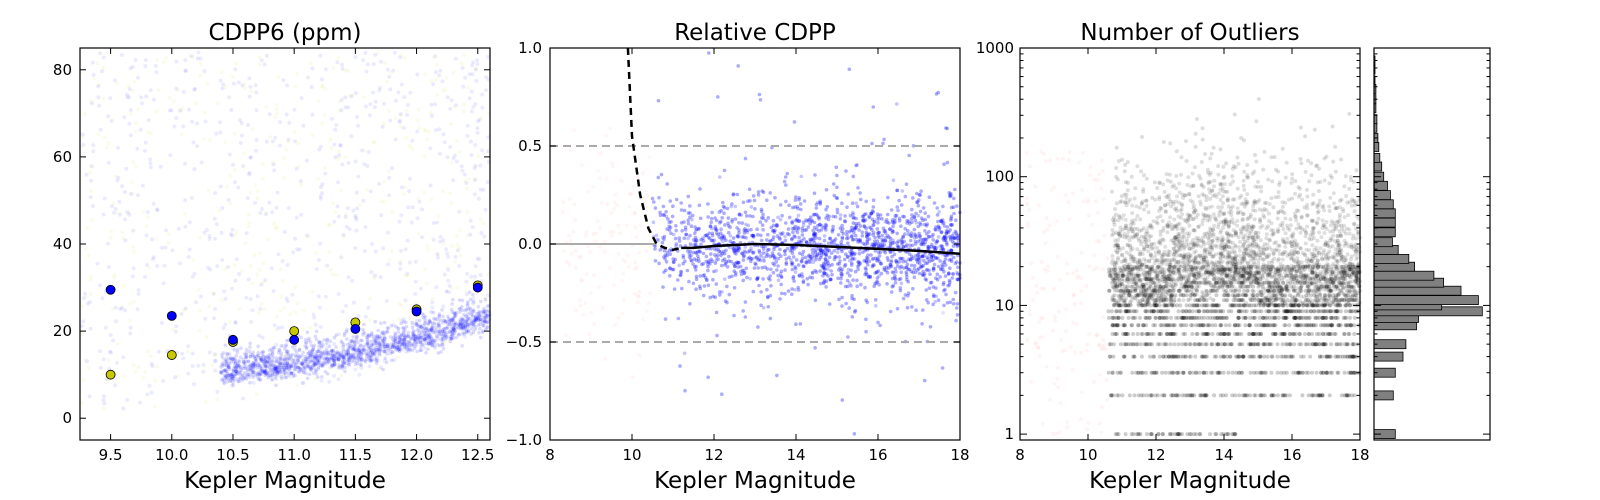  Describe the element at coordinates (62, 331) in the screenshot. I see `y-tick-label: 20` at that location.